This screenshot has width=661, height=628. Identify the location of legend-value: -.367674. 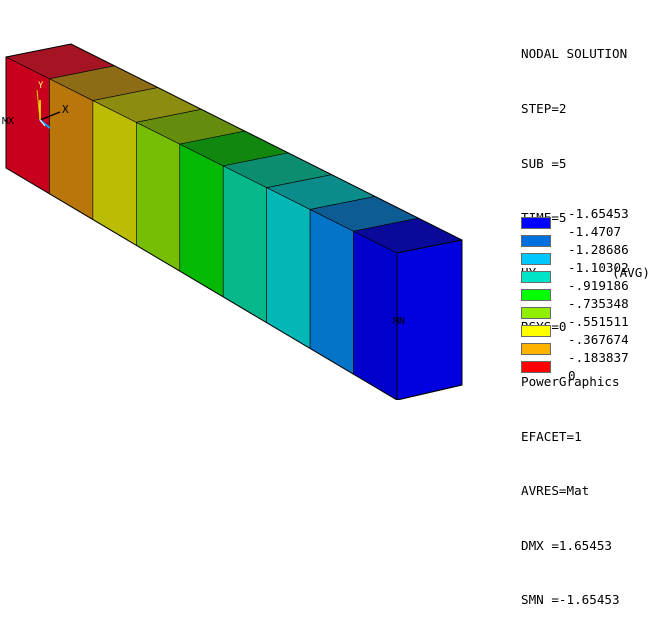
(598, 340).